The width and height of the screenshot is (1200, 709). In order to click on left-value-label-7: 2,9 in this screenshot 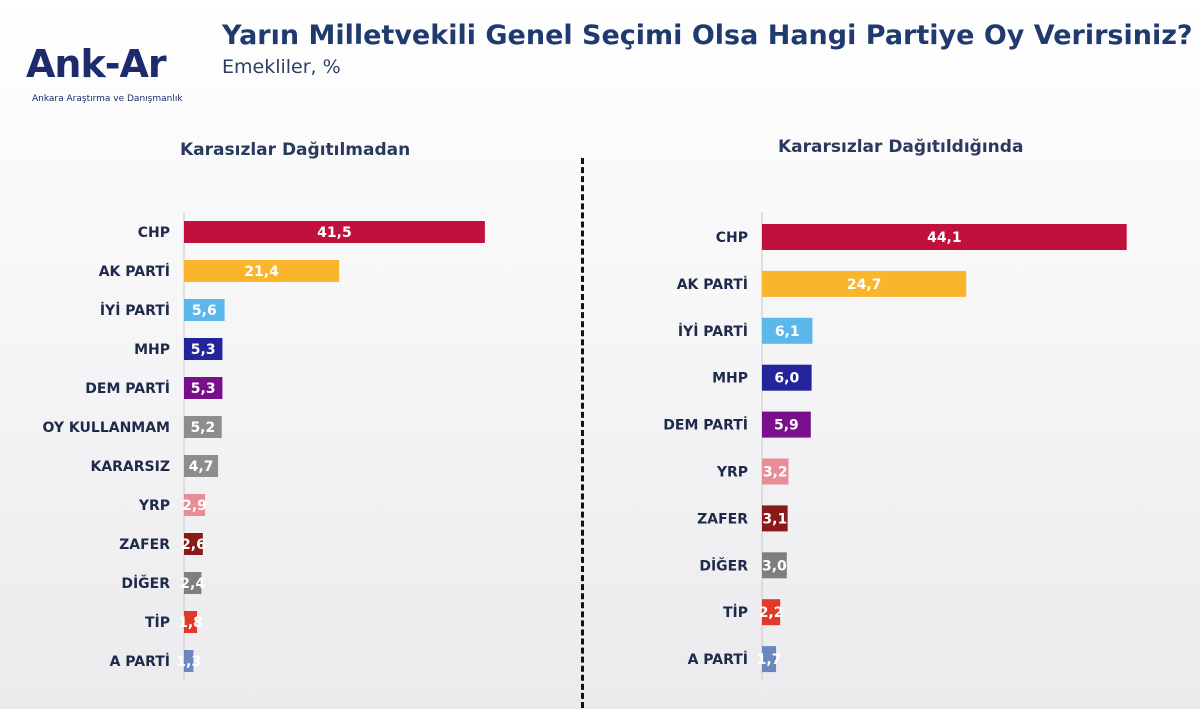, I will do `click(194, 506)`.